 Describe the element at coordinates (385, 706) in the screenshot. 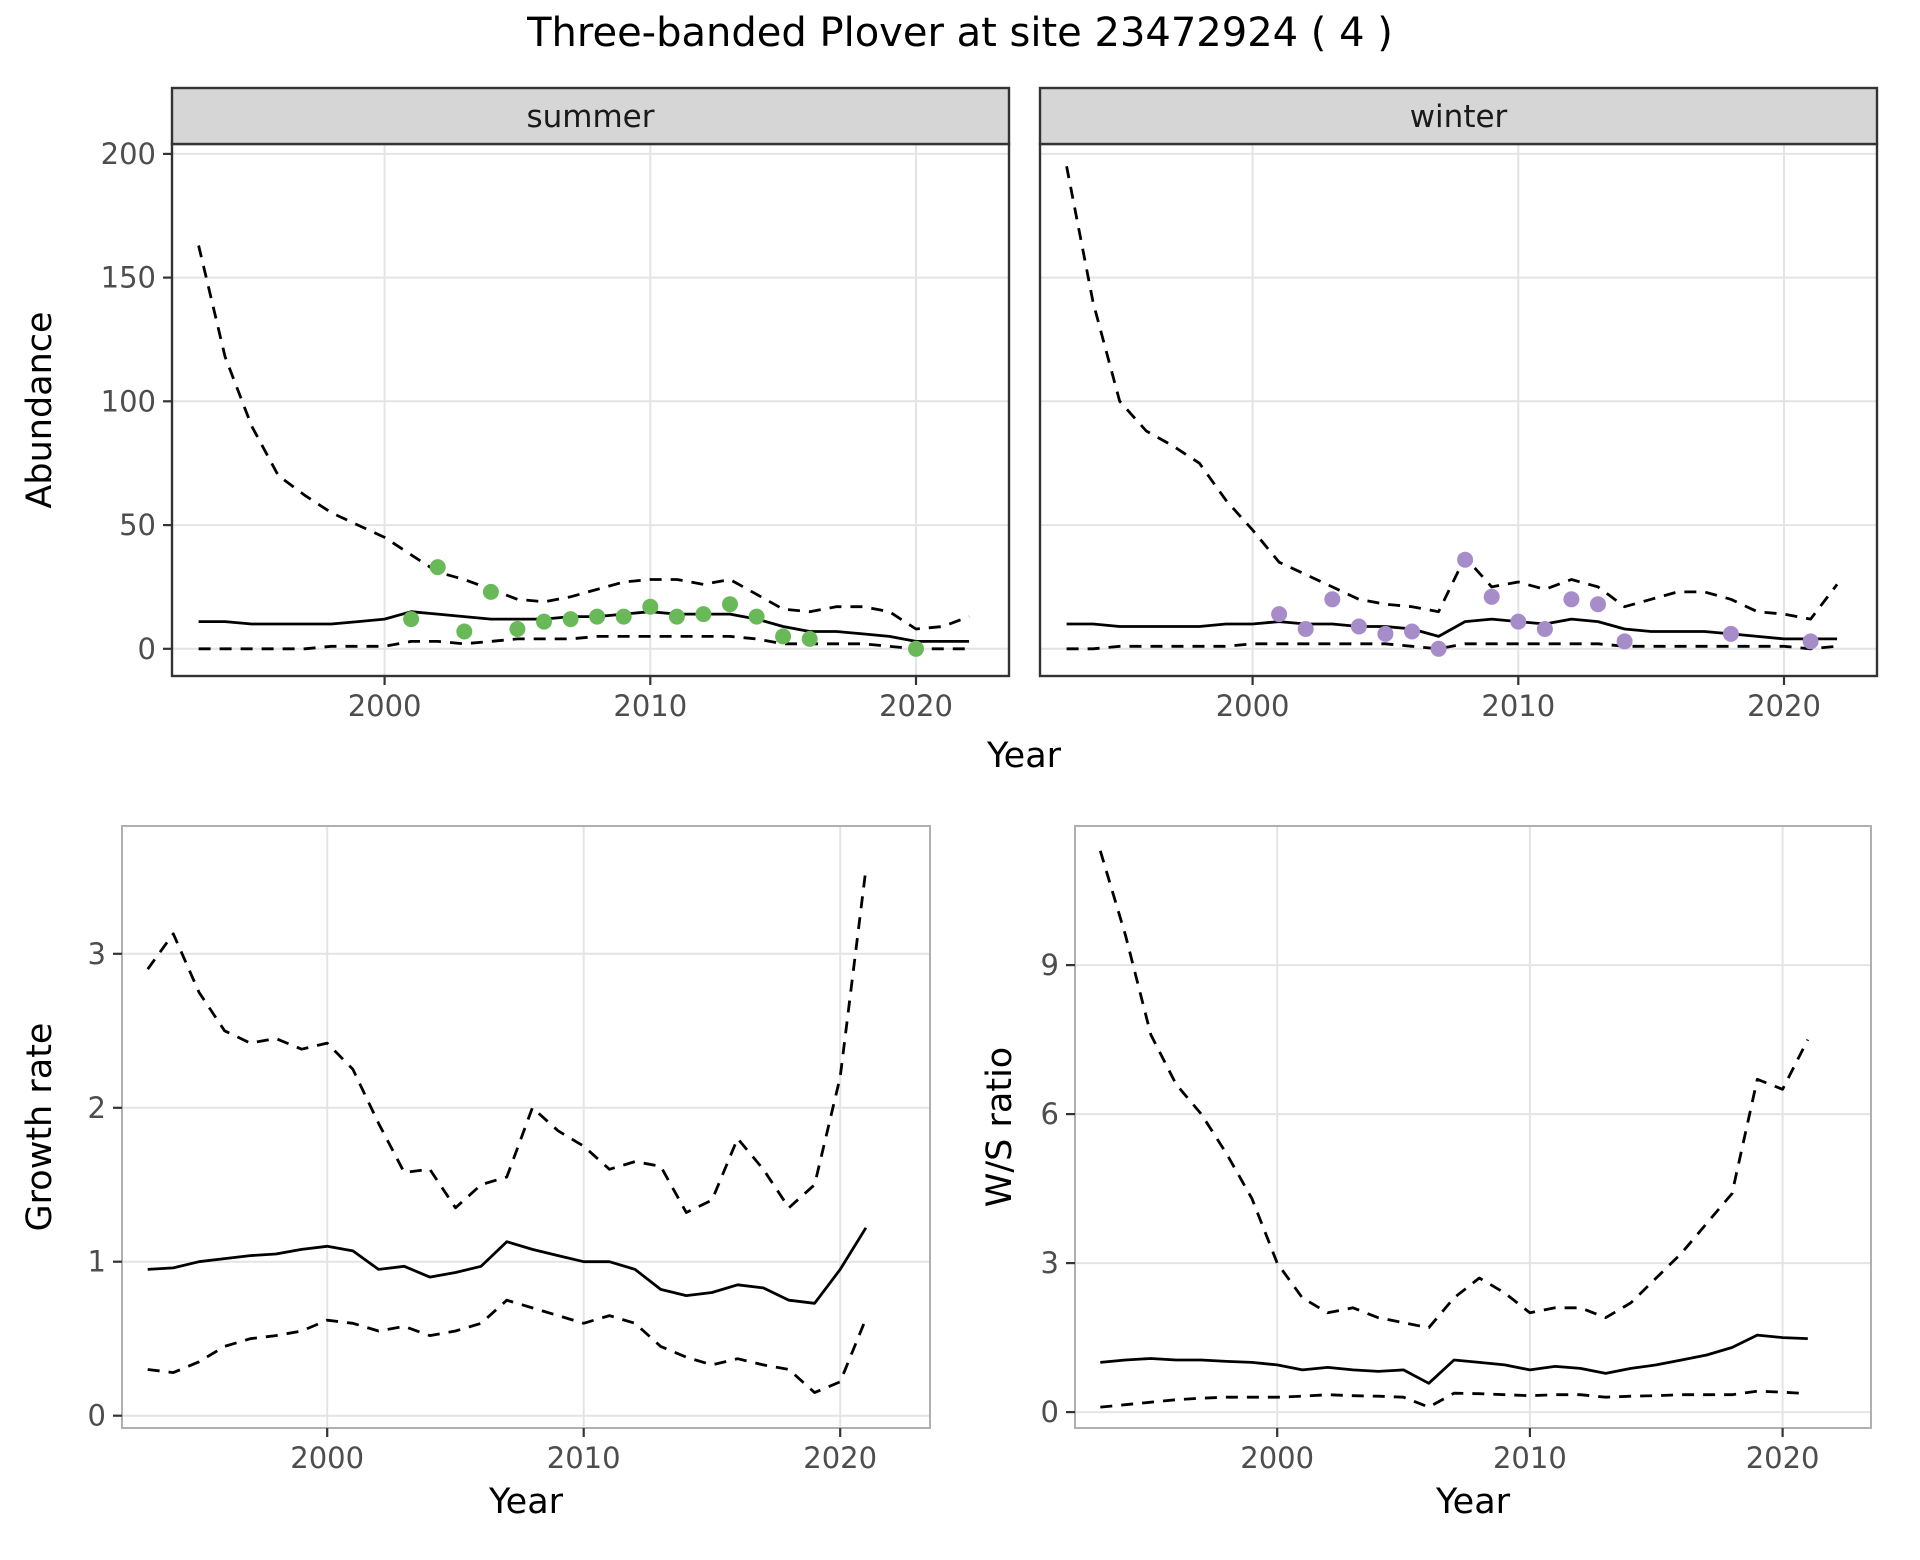

I see `abundance-summer-xtick-label: 2000` at that location.